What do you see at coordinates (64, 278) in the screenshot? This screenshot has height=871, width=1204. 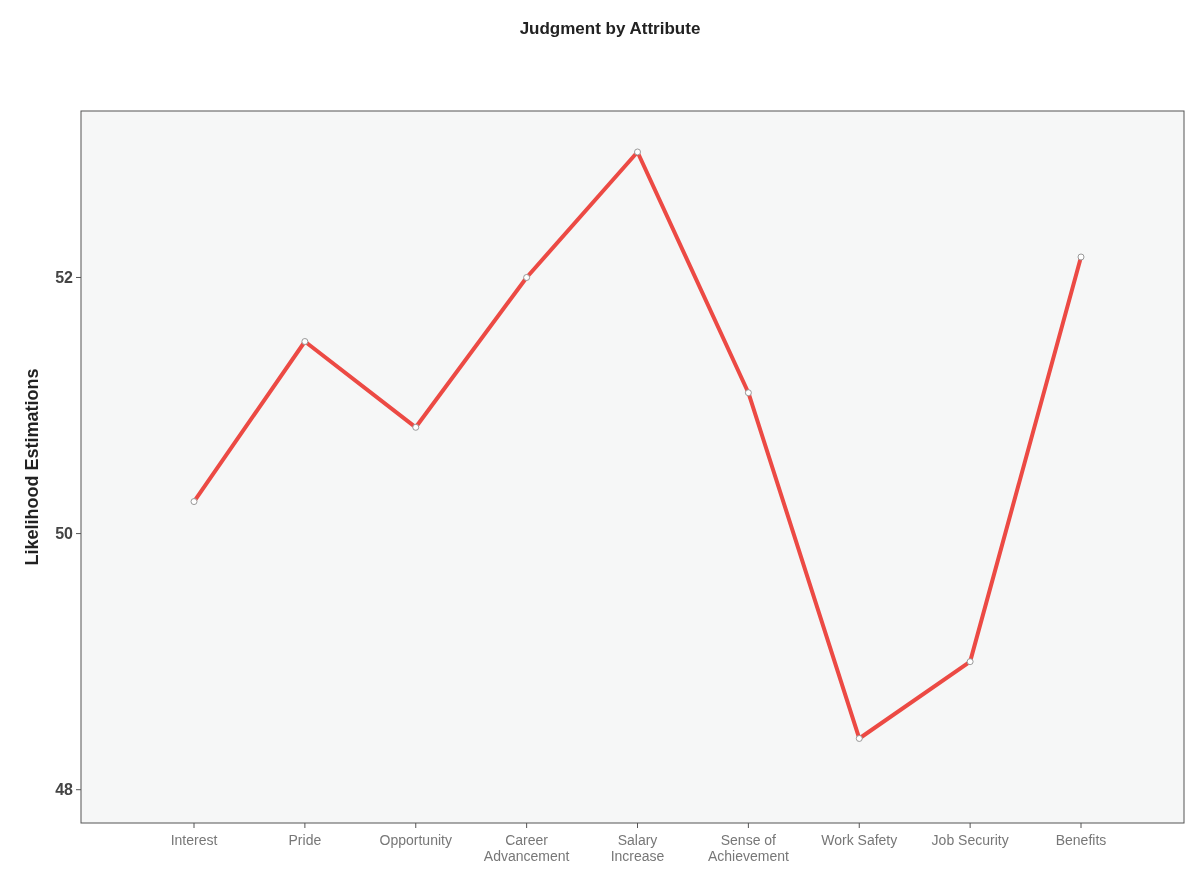 I see `y-tick-label: 52` at bounding box center [64, 278].